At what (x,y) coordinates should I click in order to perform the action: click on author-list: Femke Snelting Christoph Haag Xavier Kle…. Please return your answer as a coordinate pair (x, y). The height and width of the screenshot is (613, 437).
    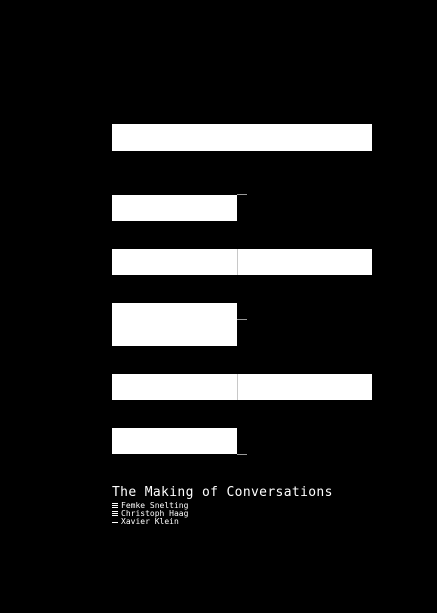
    Looking at the image, I should click on (150, 514).